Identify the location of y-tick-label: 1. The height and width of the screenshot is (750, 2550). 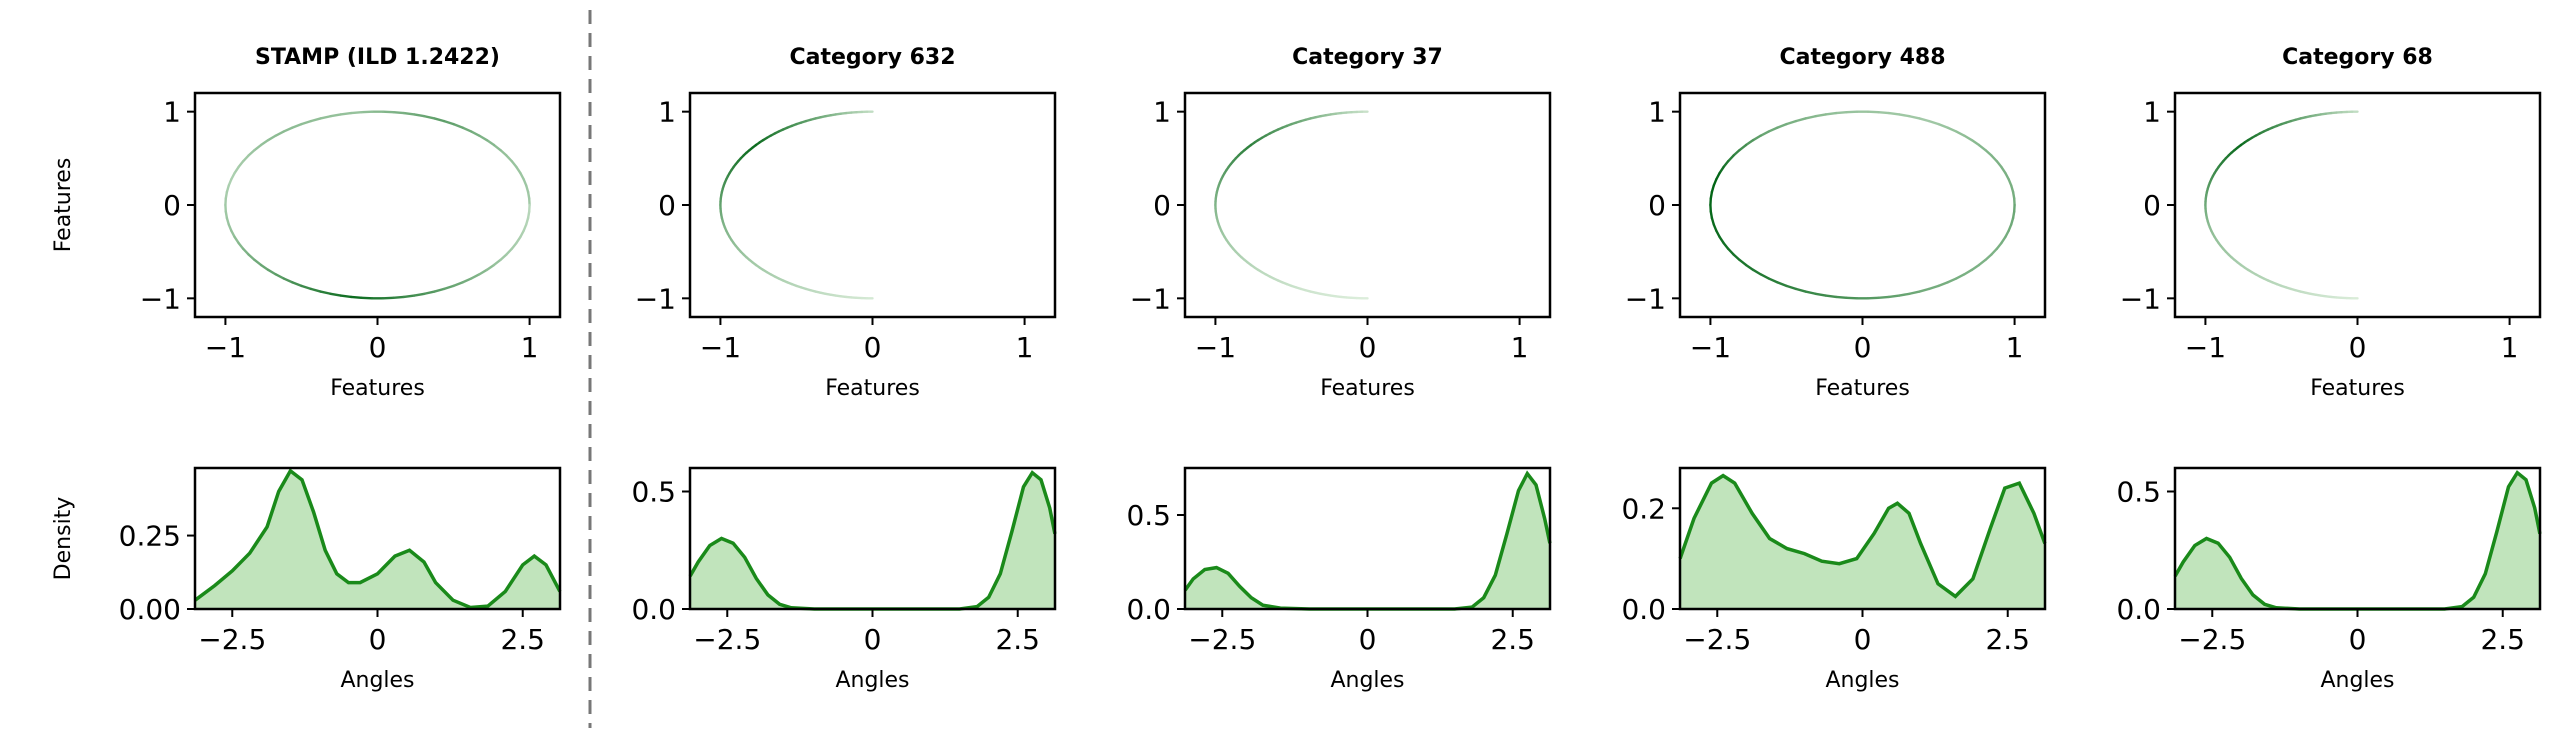
(667, 112).